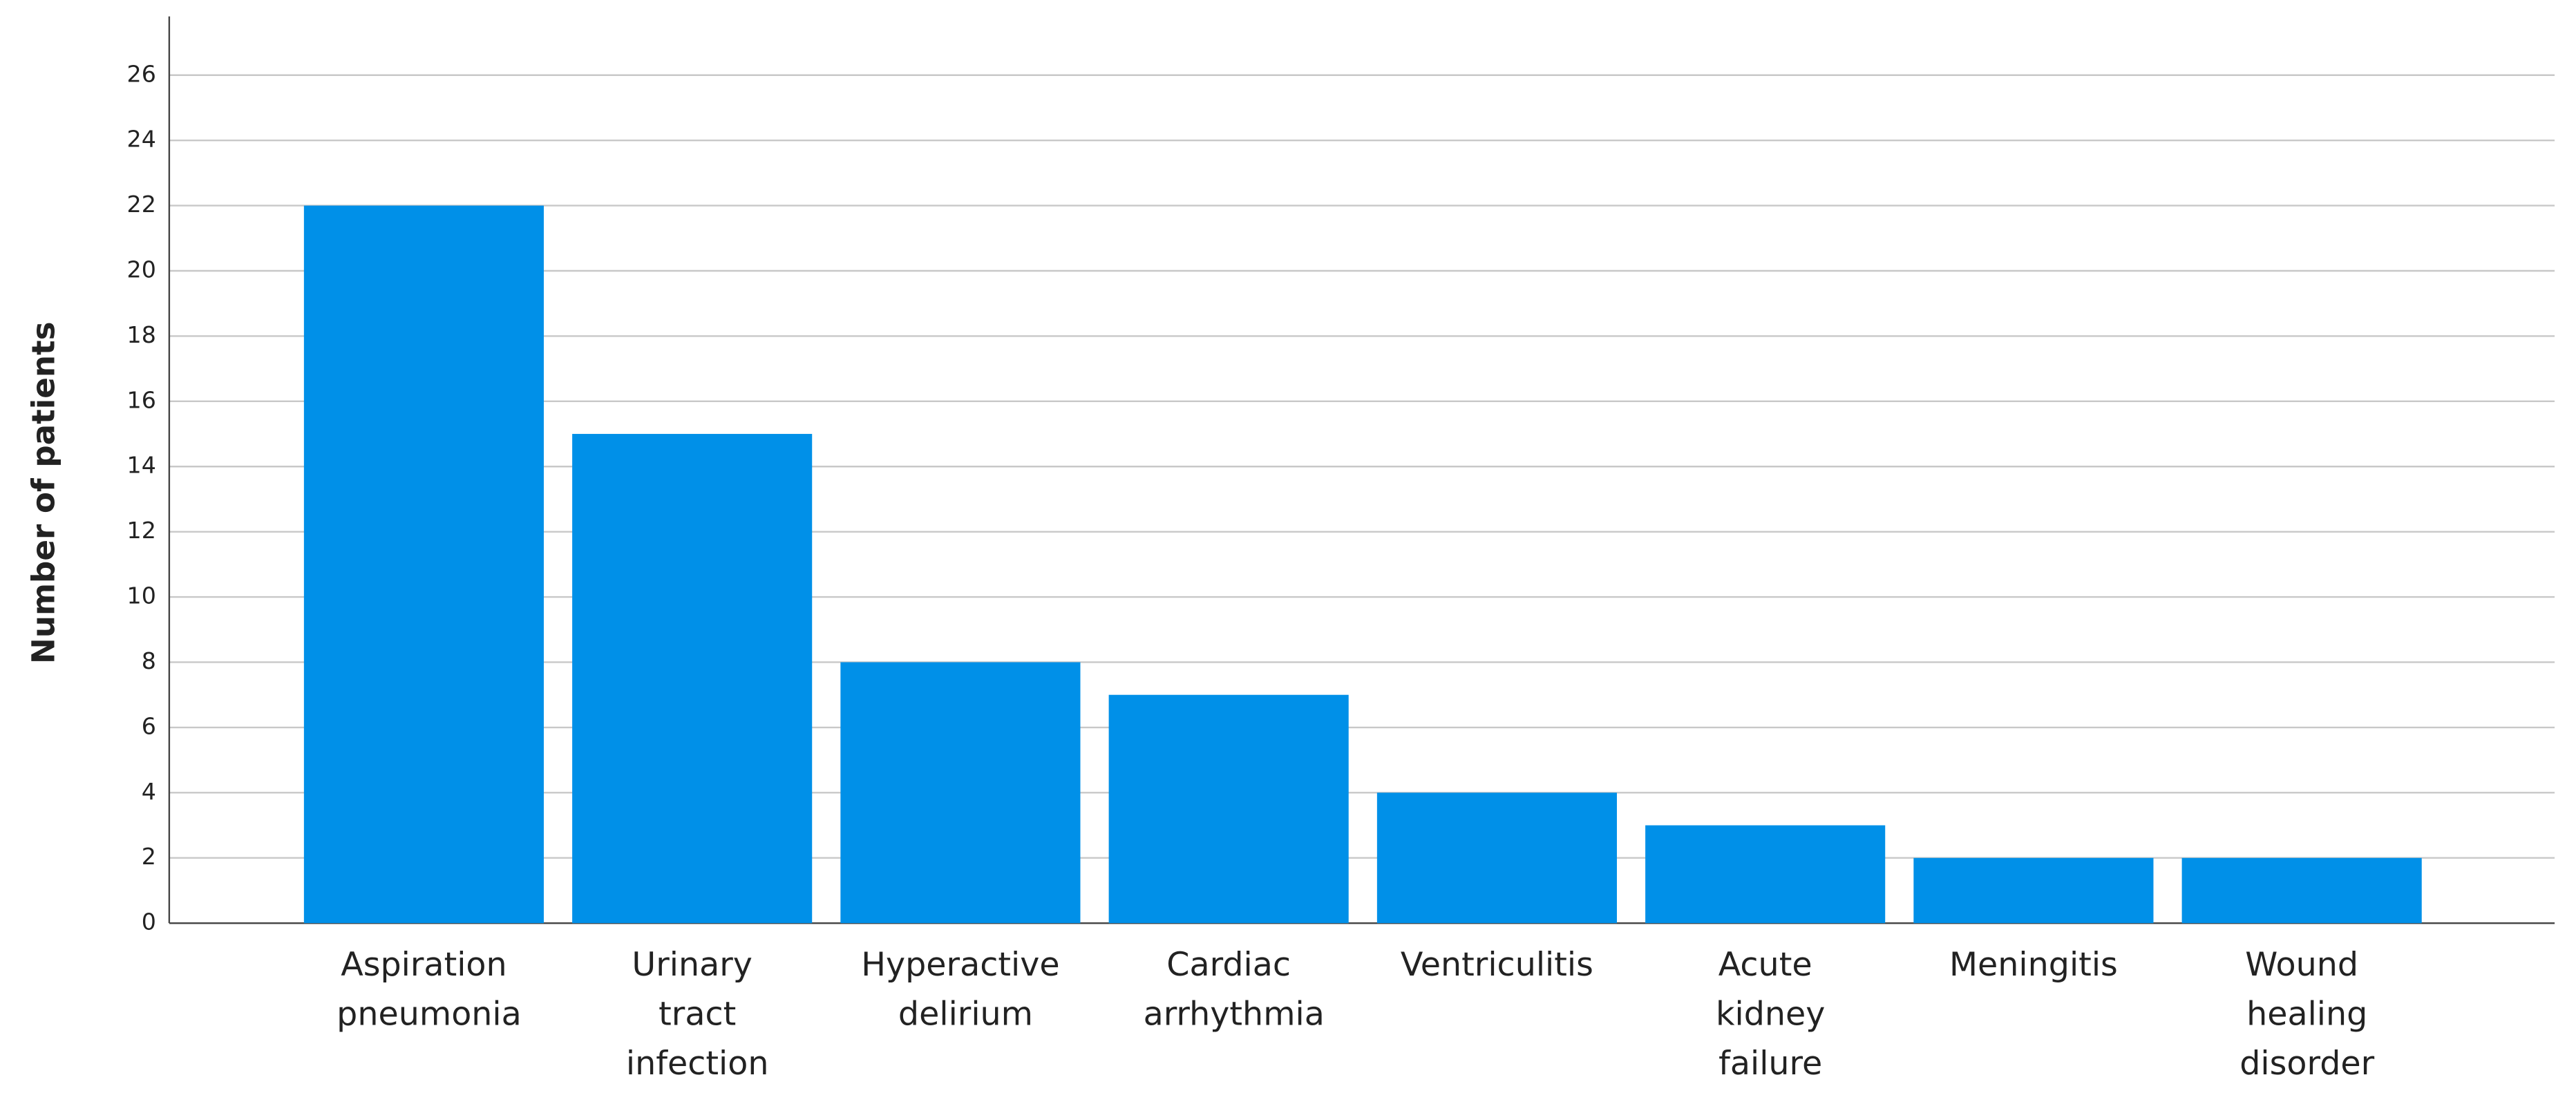  Describe the element at coordinates (149, 791) in the screenshot. I see `y-tick-label: 4` at that location.